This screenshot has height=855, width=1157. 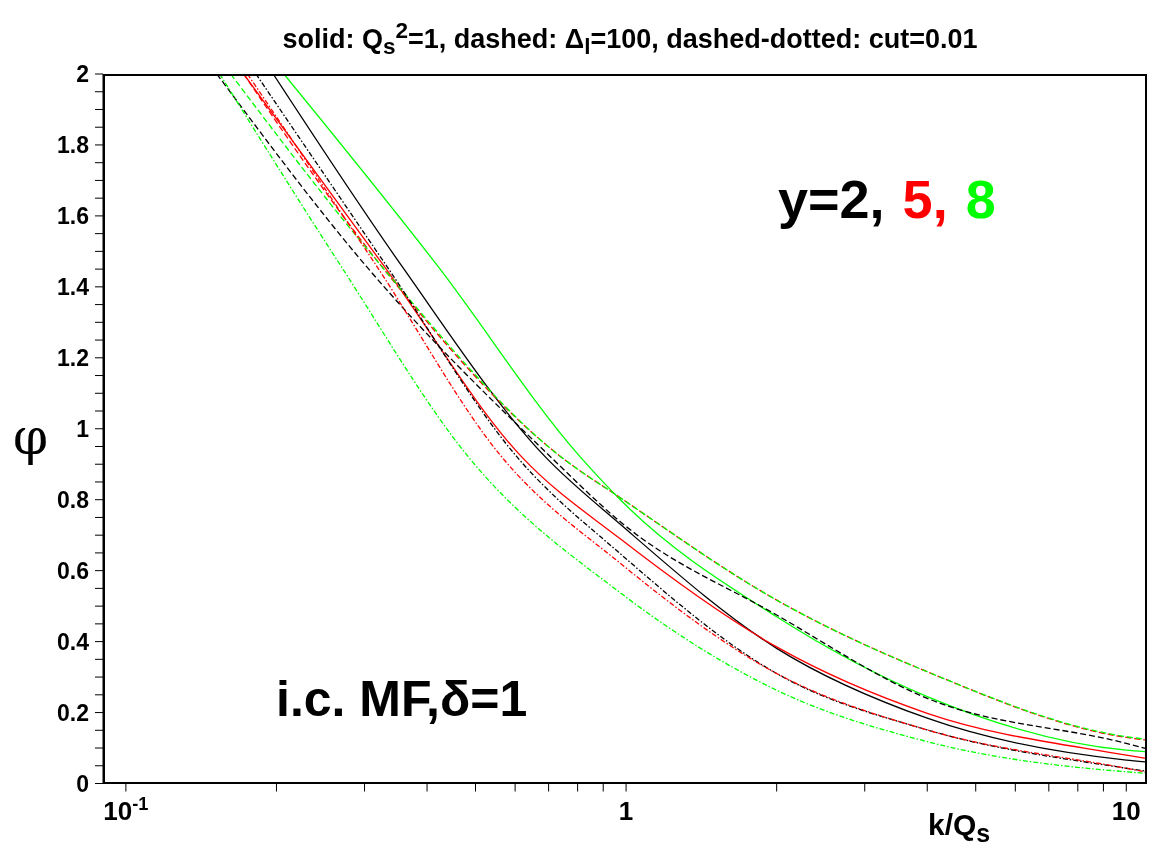 What do you see at coordinates (73, 357) in the screenshot?
I see `y-tick-label: 1.2` at bounding box center [73, 357].